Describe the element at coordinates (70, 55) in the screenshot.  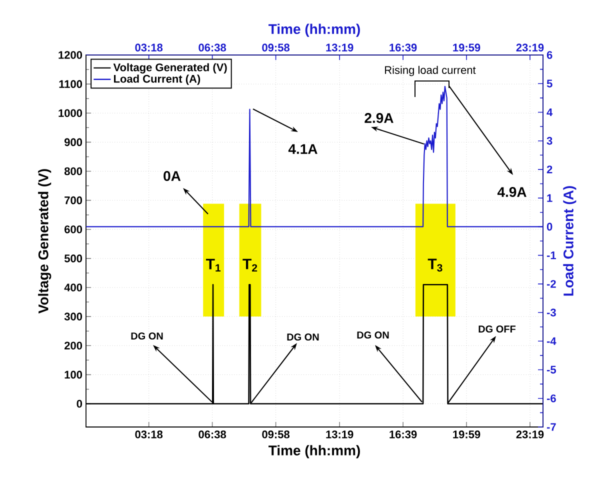
I see `y-tick-label: 1200` at that location.